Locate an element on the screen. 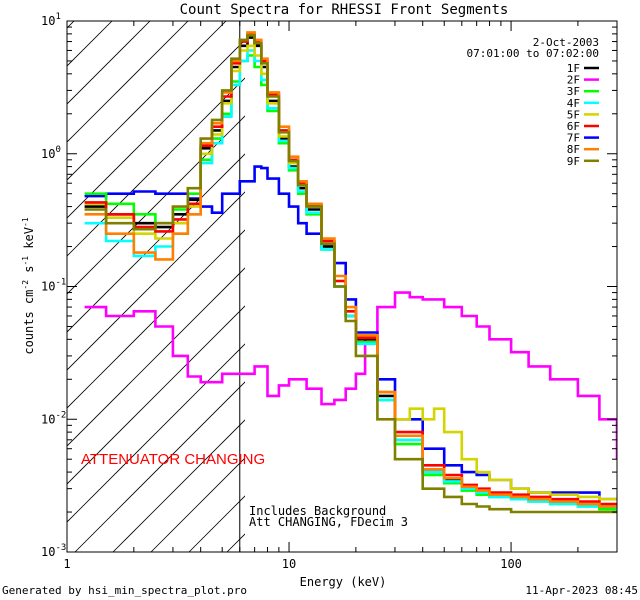 This screenshot has height=600, width=640. y-tick-label: 10¹ is located at coordinates (51, 20).